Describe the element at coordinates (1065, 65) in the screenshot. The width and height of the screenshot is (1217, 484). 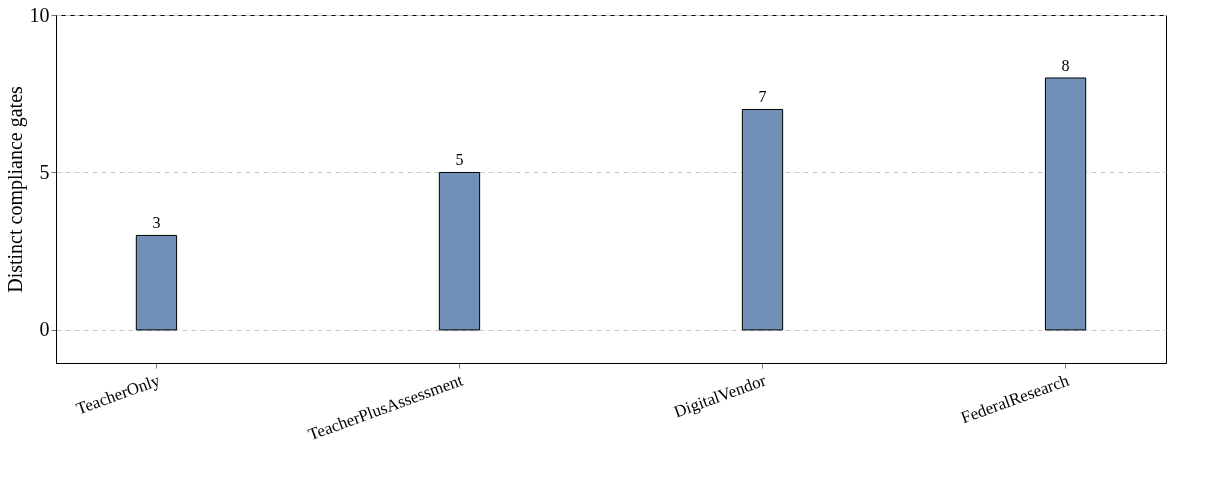
I see `data-label: 8` at that location.